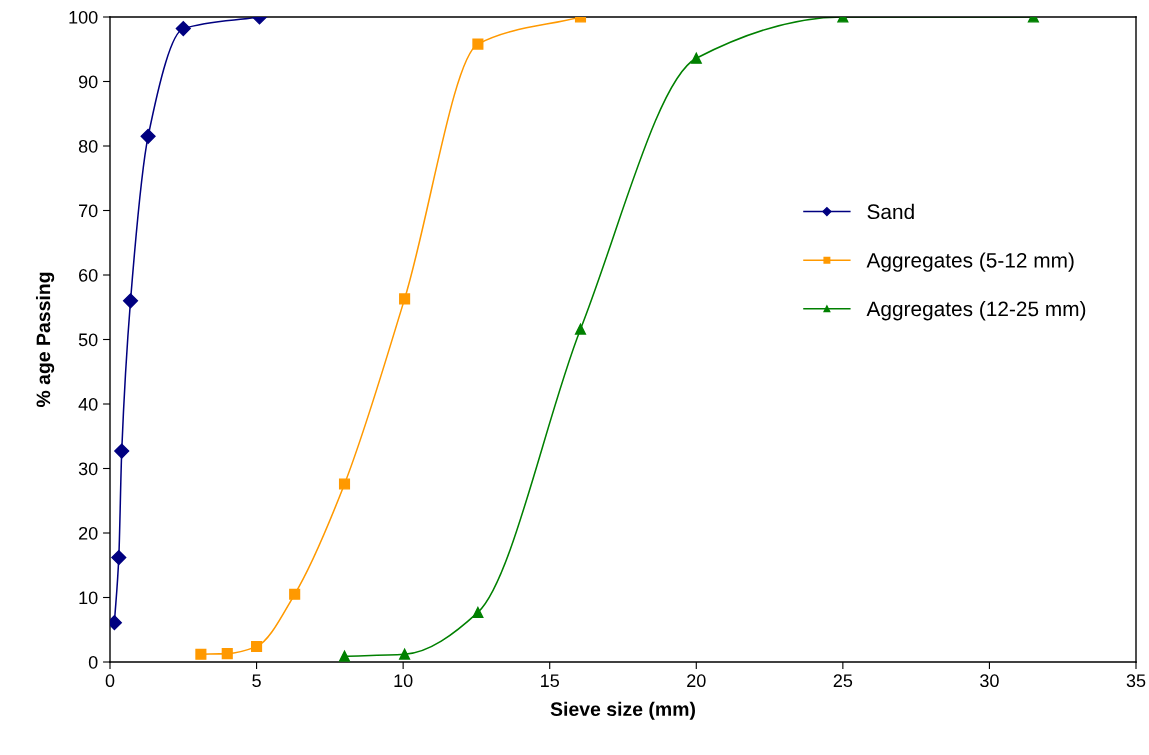 The height and width of the screenshot is (755, 1149). Describe the element at coordinates (93, 662) in the screenshot. I see `y-tick-label: 0` at that location.